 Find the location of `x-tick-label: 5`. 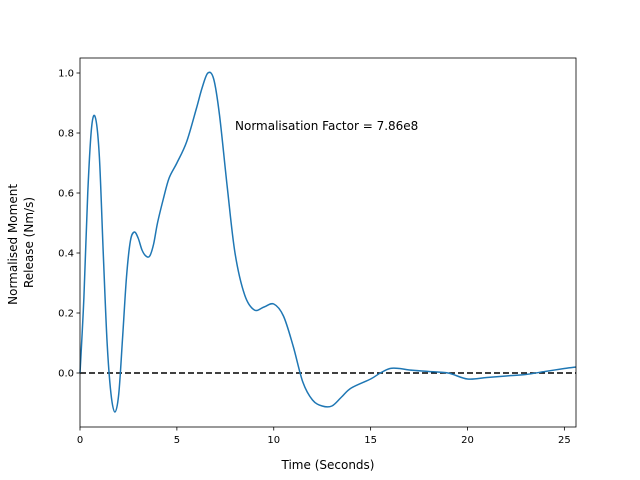

x-tick-label: 5 is located at coordinates (177, 440).